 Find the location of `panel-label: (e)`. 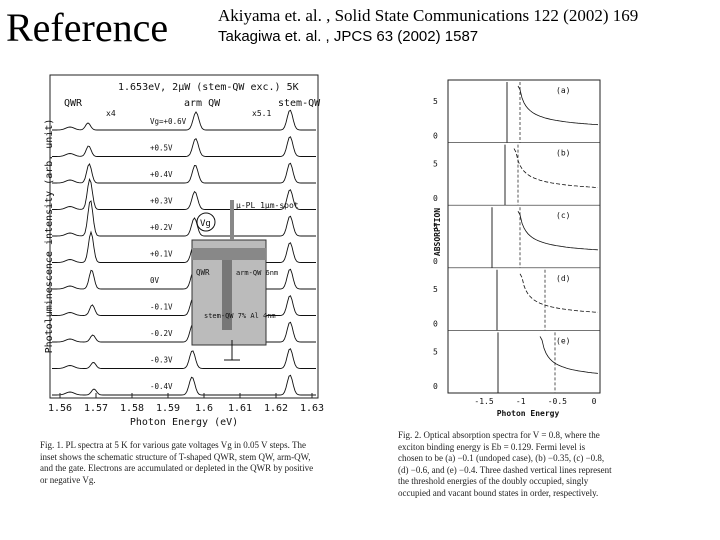

panel-label: (e) is located at coordinates (563, 340).